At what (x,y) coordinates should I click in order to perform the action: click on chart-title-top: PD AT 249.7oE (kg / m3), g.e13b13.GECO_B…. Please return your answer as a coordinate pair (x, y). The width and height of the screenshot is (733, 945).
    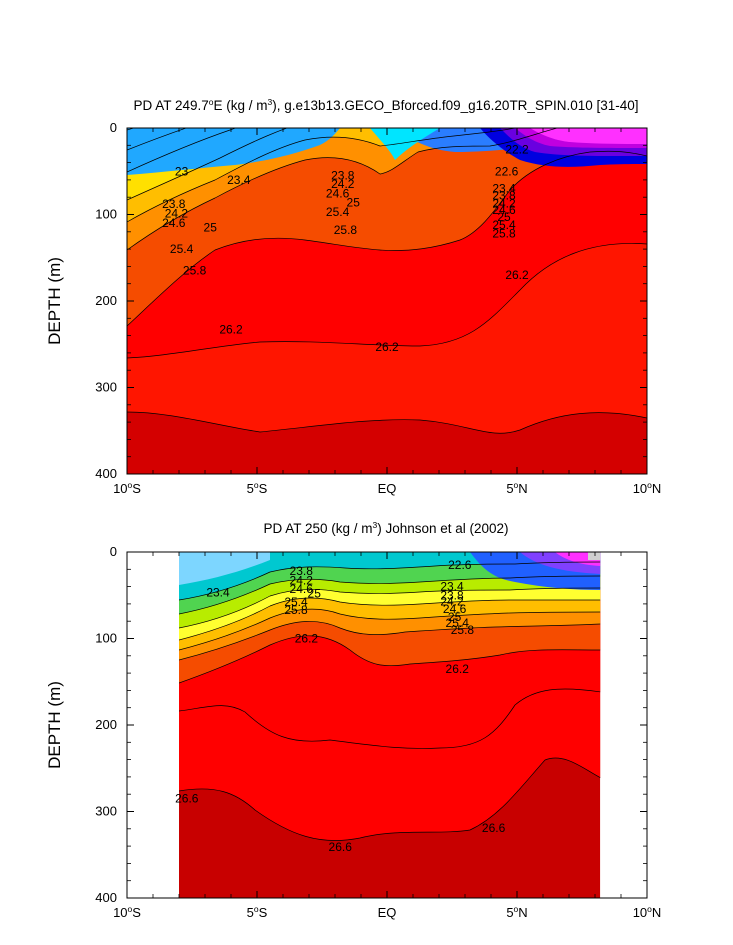
    Looking at the image, I should click on (385, 105).